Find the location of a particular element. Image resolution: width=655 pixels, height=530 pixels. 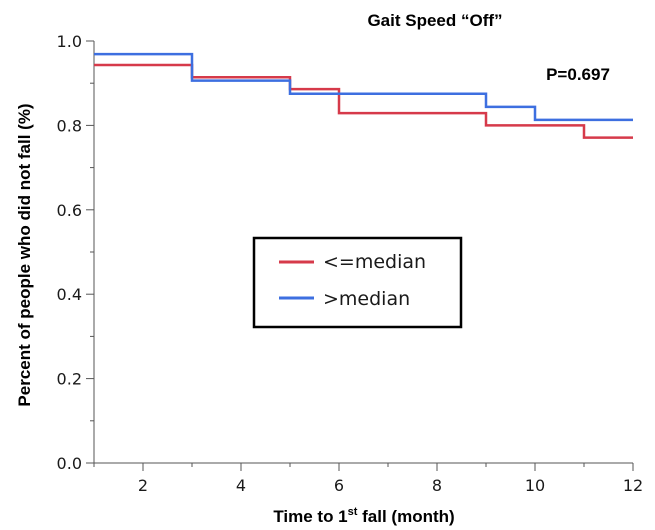

x-axis-label-superscript: st is located at coordinates (353, 512).